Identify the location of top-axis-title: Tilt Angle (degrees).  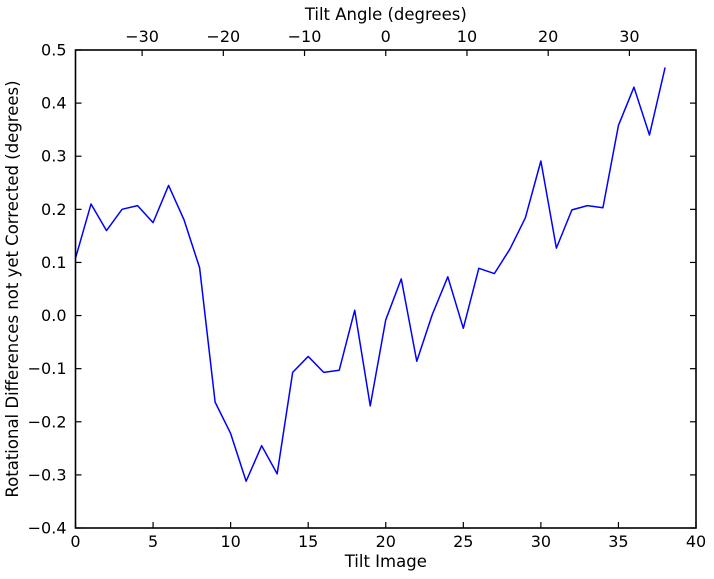
(385, 14).